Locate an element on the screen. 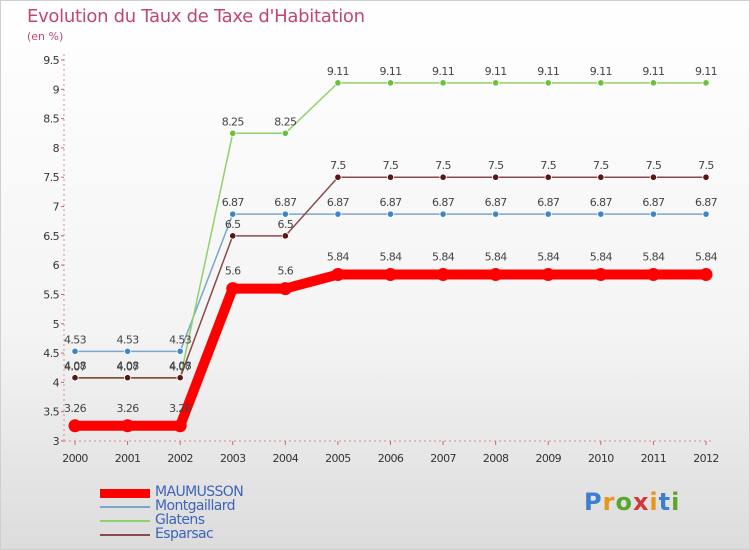  x-tick-label: 2001 is located at coordinates (128, 458).